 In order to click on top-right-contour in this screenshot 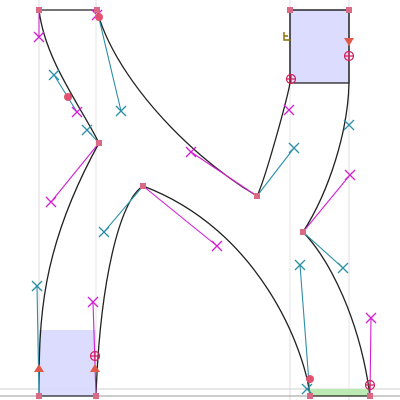, I will do `click(319, 46)`.